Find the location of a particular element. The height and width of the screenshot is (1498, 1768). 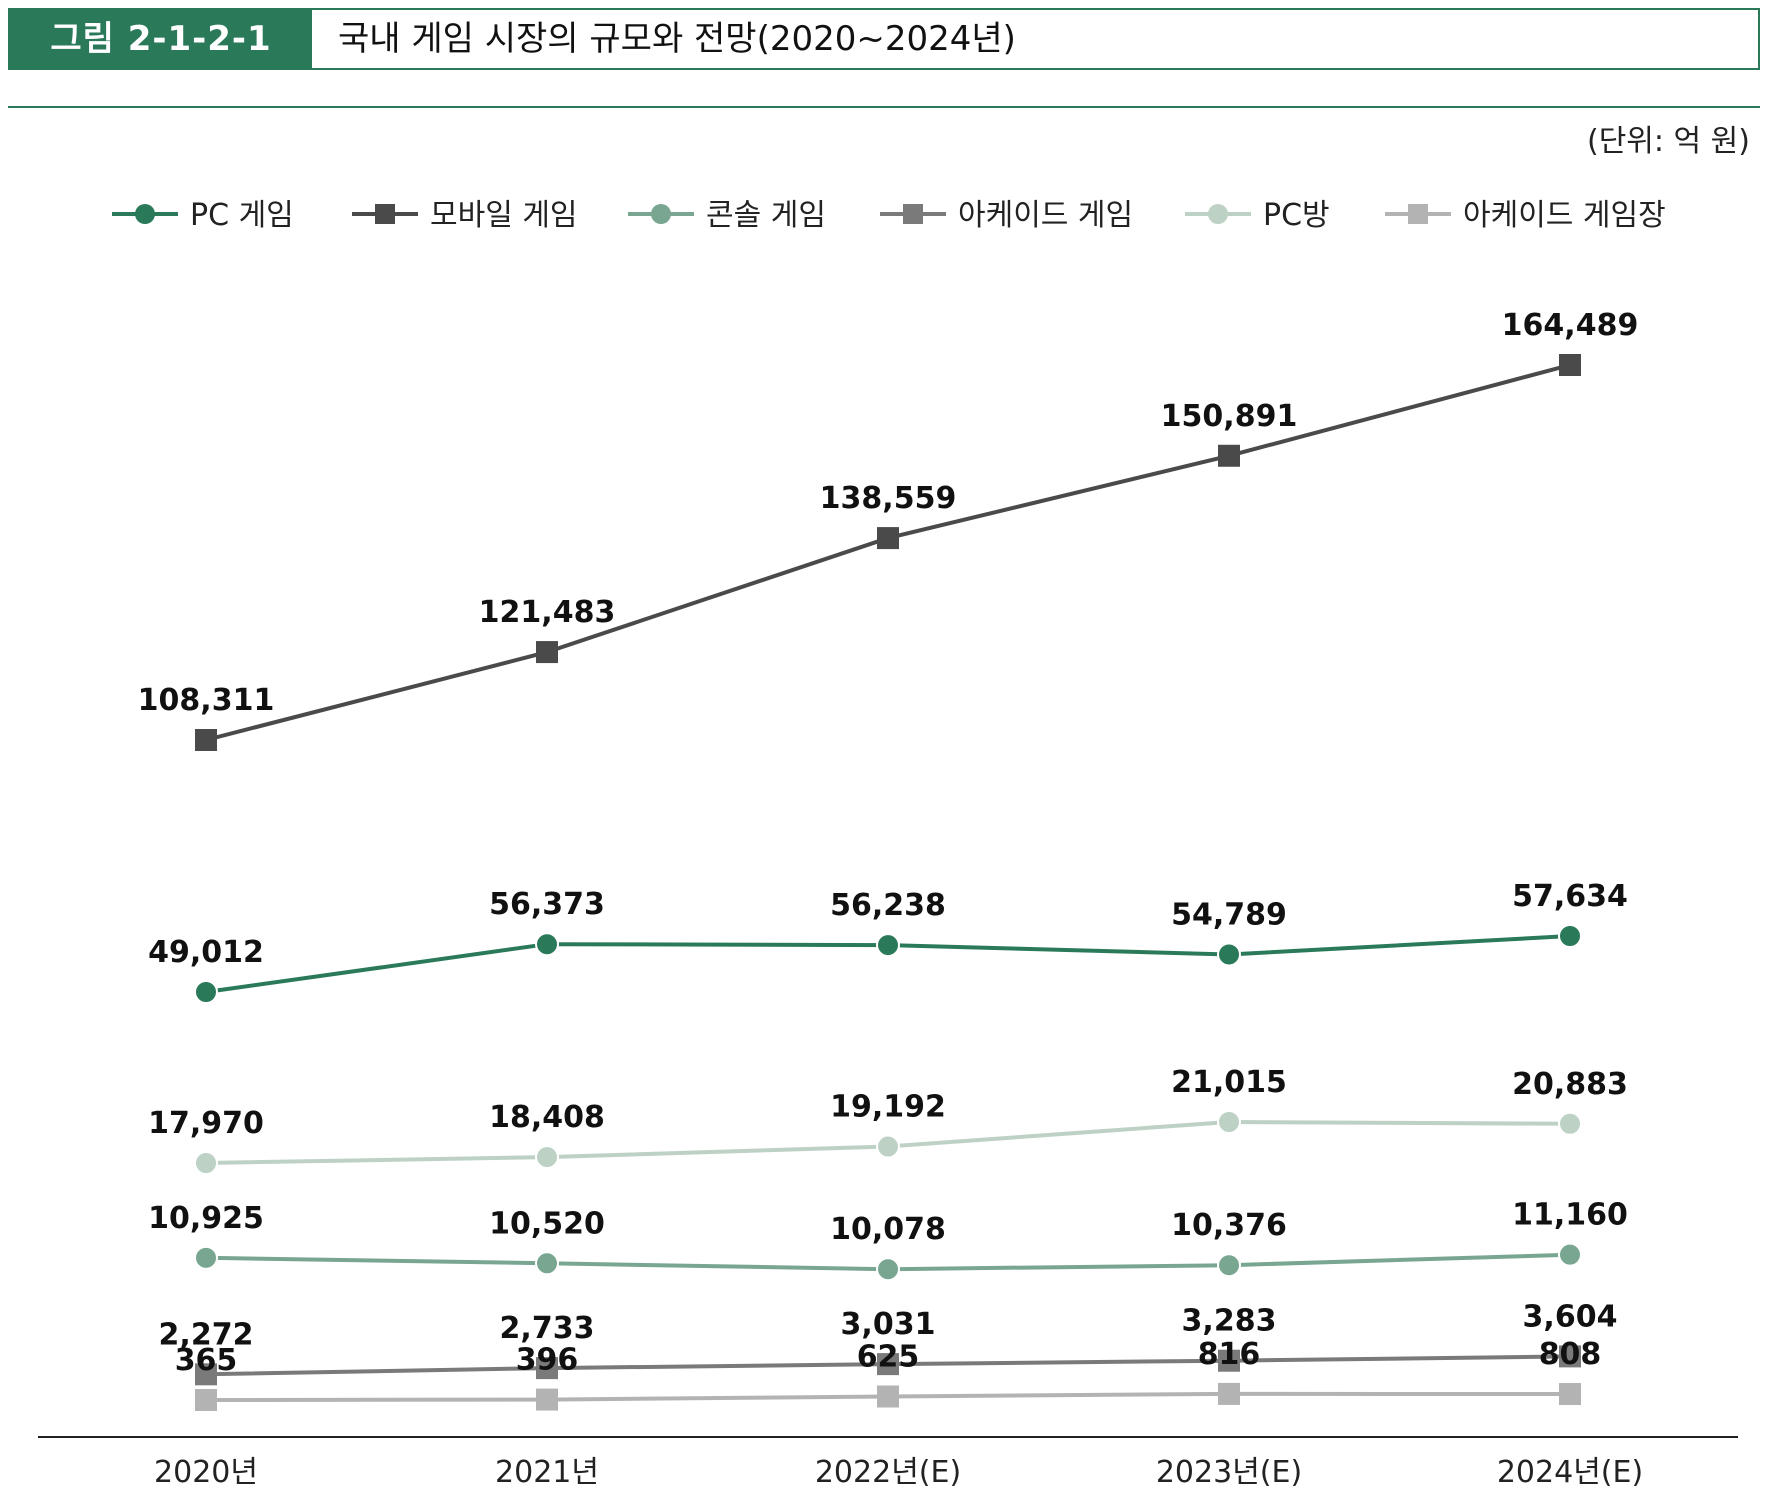

figure-title: 국내 게임 시장의 규모와 전망(2020~2024년) is located at coordinates (677, 39).